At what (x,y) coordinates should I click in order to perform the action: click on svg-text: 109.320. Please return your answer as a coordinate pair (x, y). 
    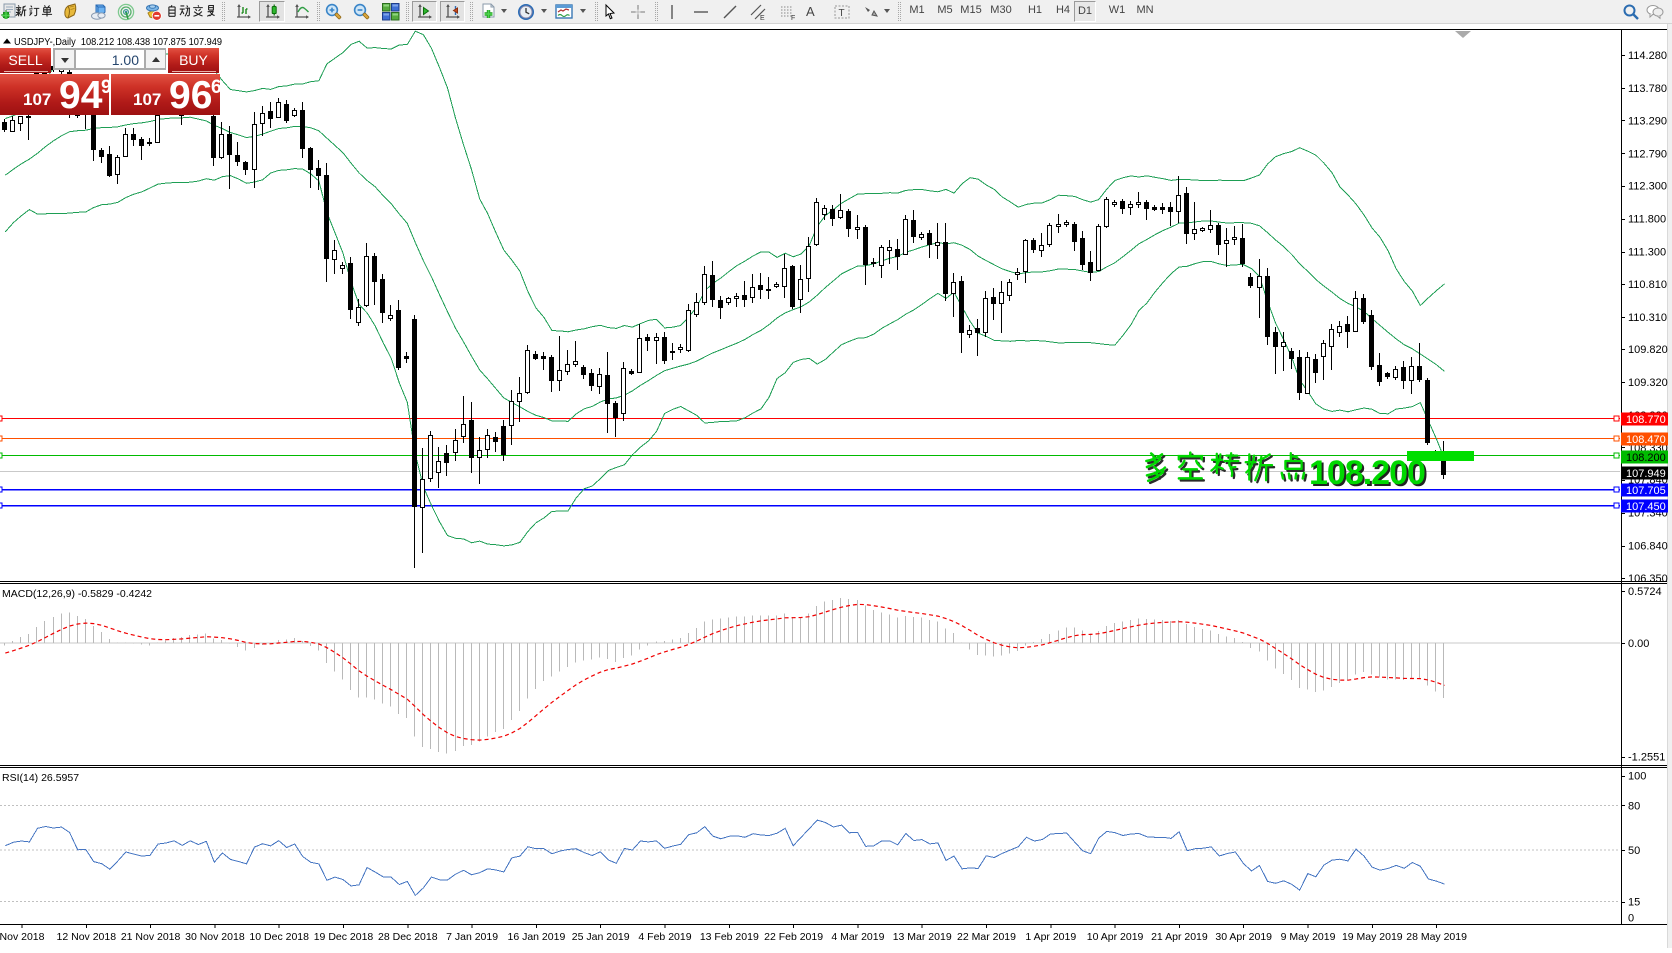
    Looking at the image, I should click on (1648, 383).